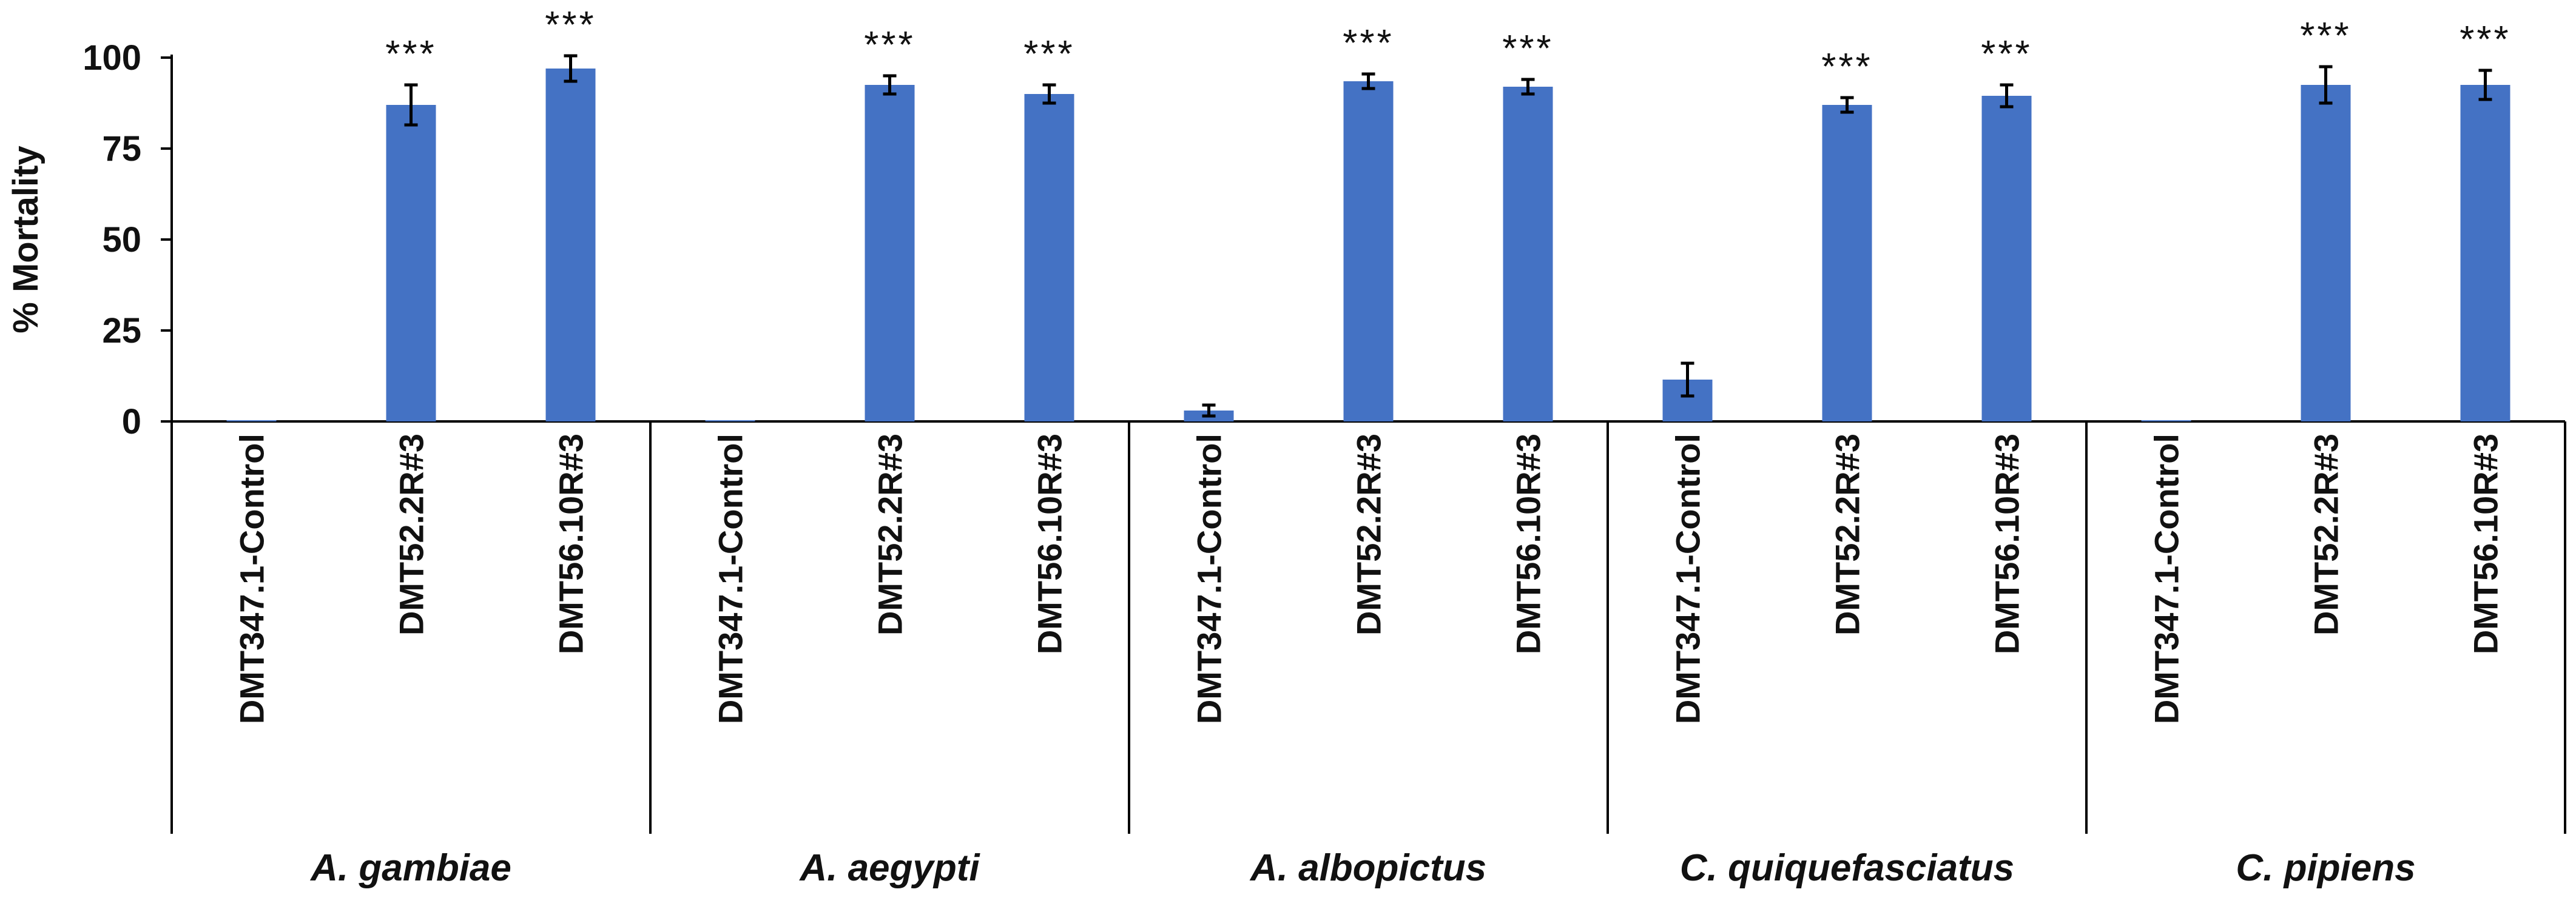  Describe the element at coordinates (410, 868) in the screenshot. I see `group-label: A. gambiae` at that location.